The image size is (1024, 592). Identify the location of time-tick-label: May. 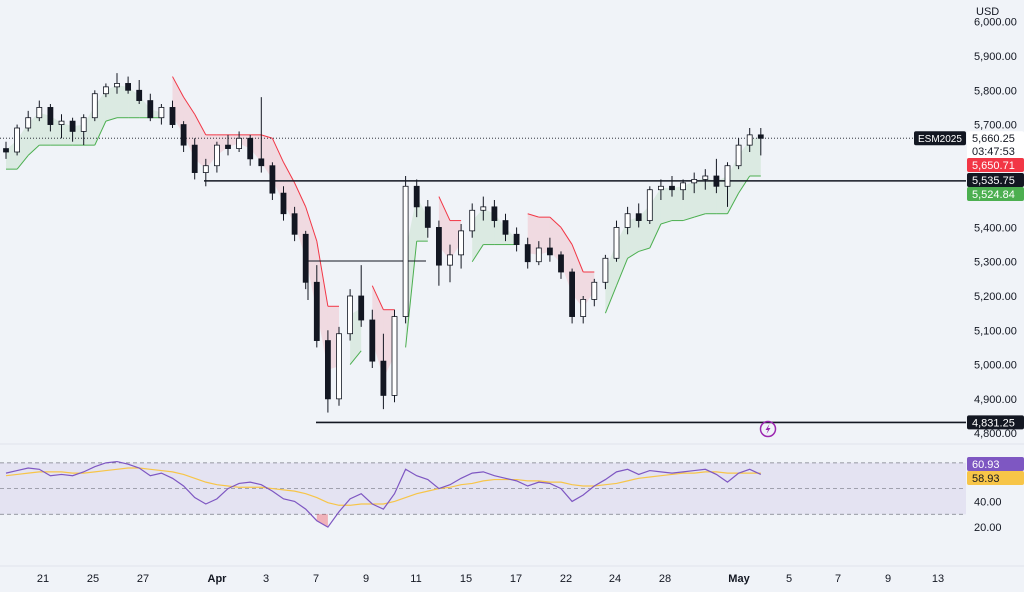
(739, 579).